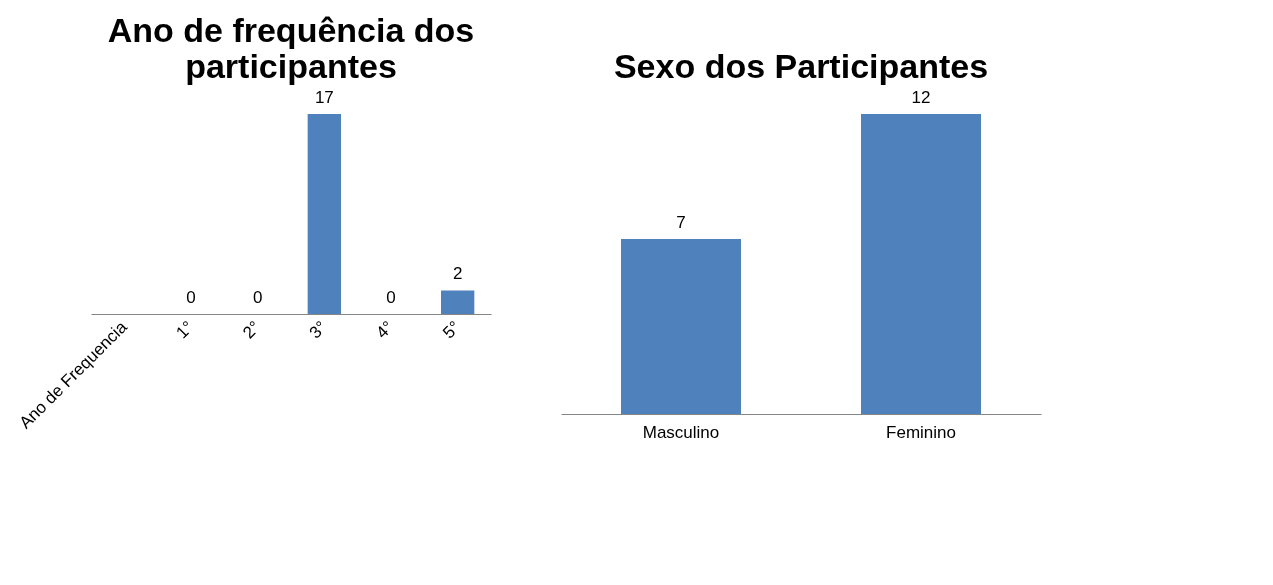  What do you see at coordinates (801, 66) in the screenshot?
I see `chart-title: Sexo dos Participantes` at bounding box center [801, 66].